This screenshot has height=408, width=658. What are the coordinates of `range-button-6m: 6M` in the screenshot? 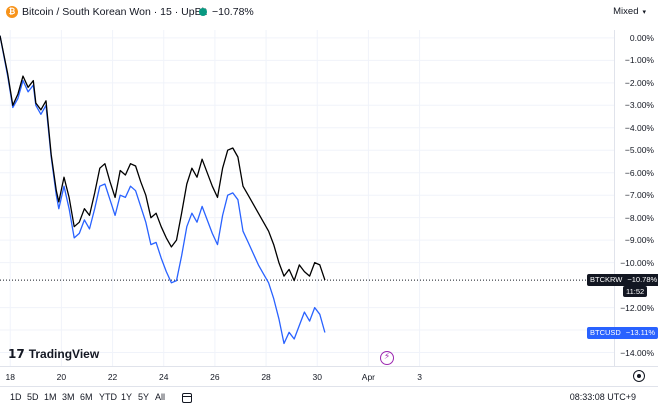 It's located at (86, 397).